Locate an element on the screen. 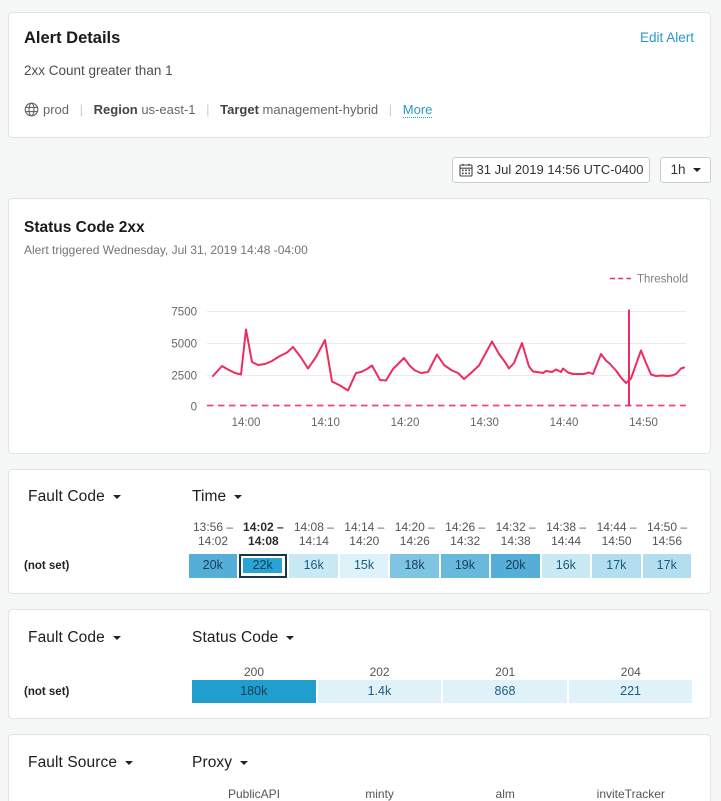 The height and width of the screenshot is (801, 721). svg-text: 14:10 is located at coordinates (325, 423).